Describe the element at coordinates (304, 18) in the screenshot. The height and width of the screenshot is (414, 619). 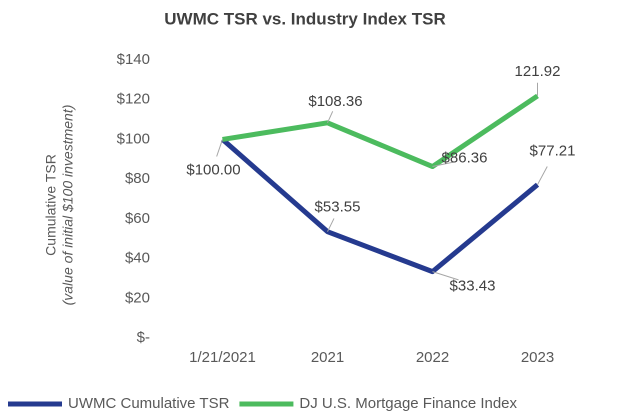
I see `chart-title: UWMC TSR vs. Industry Index TSR` at that location.